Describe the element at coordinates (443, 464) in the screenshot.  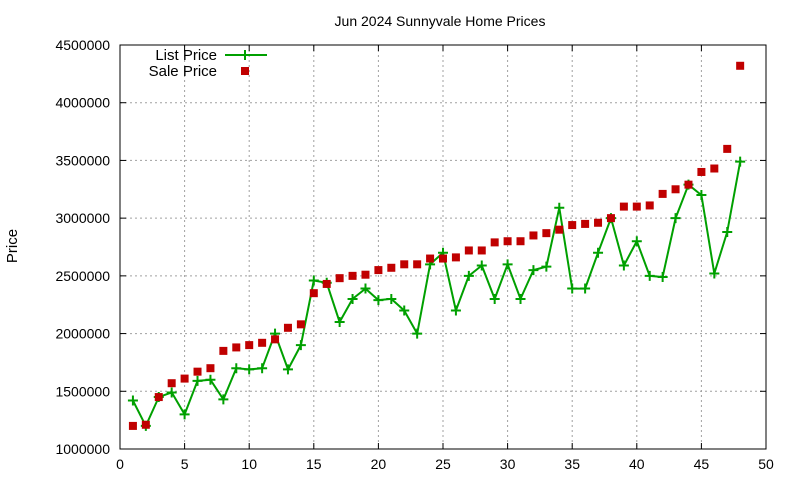
I see `x-tick-label: 25` at that location.